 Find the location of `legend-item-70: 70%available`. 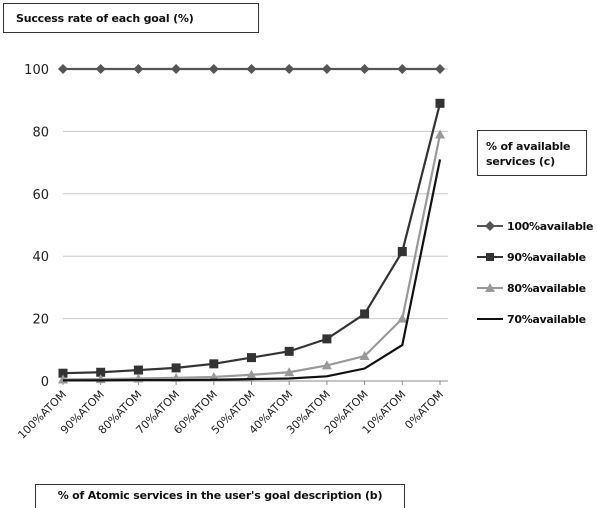

legend-item-70: 70%available is located at coordinates (537, 325).